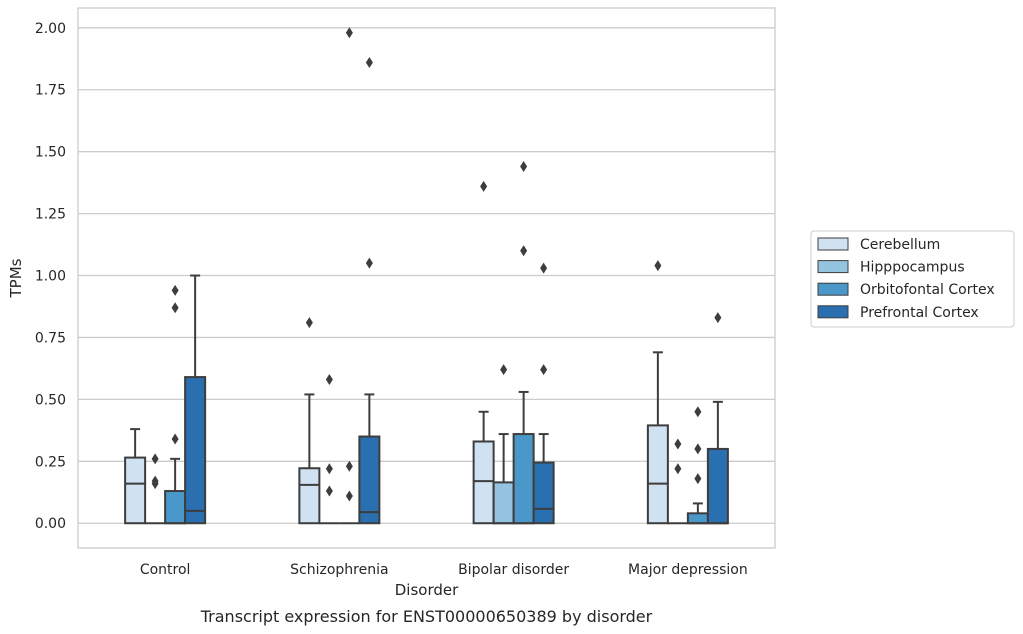  I want to click on y-tick-label: 1.25, so click(50, 215).